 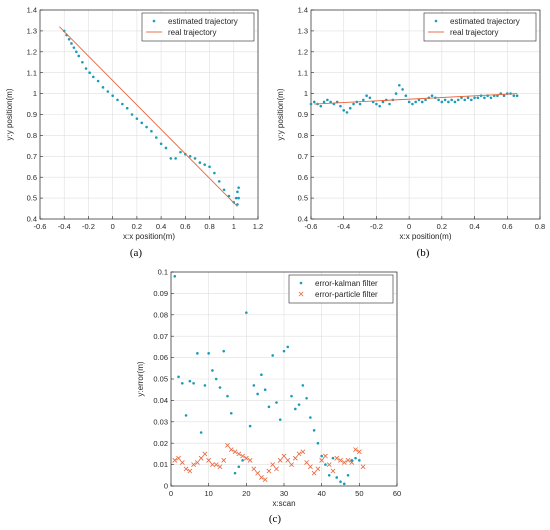 What do you see at coordinates (64, 226) in the screenshot?
I see `x-tick-label: -0.4` at bounding box center [64, 226].